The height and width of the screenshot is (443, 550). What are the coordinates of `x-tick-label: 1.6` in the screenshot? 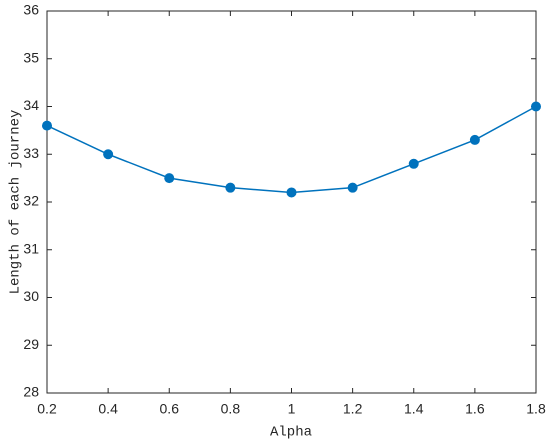 It's located at (475, 409).